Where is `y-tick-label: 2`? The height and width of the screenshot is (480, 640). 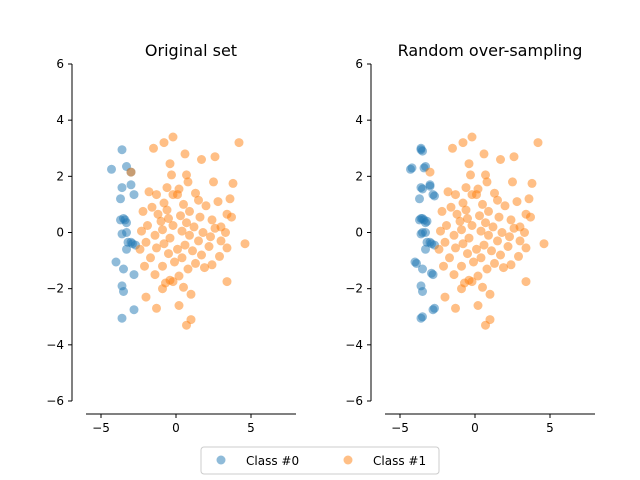
y-tick-label: 2 is located at coordinates (60, 176).